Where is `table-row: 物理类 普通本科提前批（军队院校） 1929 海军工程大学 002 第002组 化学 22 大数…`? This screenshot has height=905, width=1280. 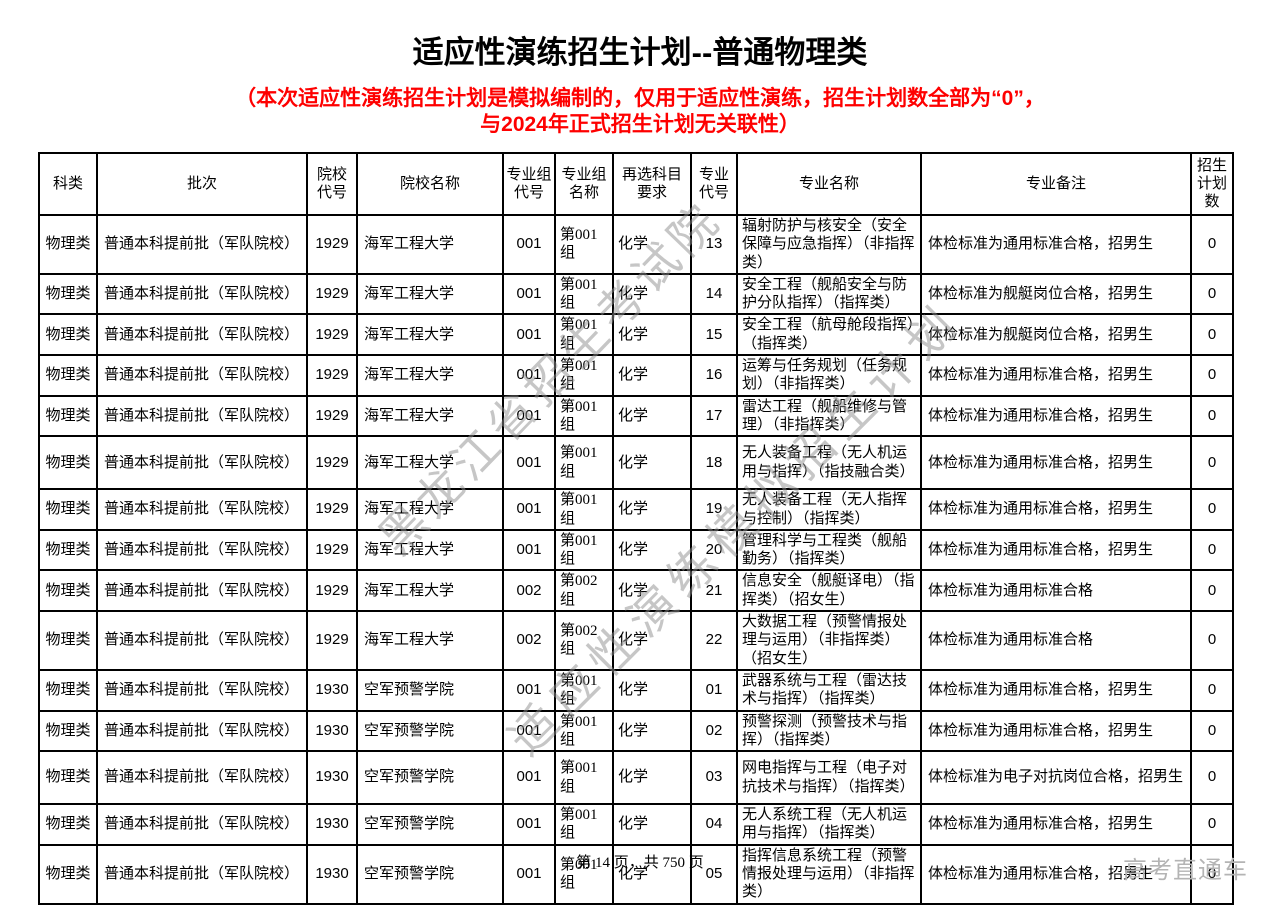
table-row: 物理类 普通本科提前批（军队院校） 1929 海军工程大学 002 第002组 化学 22 大数… is located at coordinates (636, 640).